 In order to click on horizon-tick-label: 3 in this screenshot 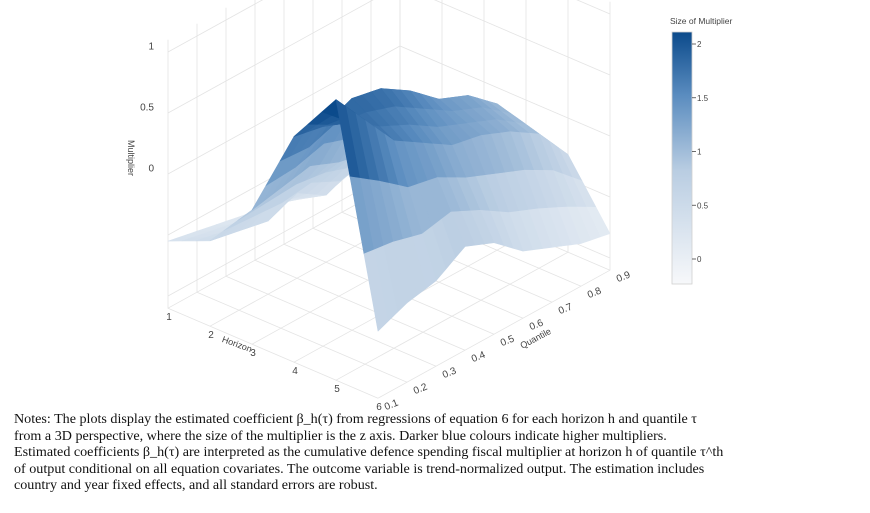, I will do `click(253, 353)`.